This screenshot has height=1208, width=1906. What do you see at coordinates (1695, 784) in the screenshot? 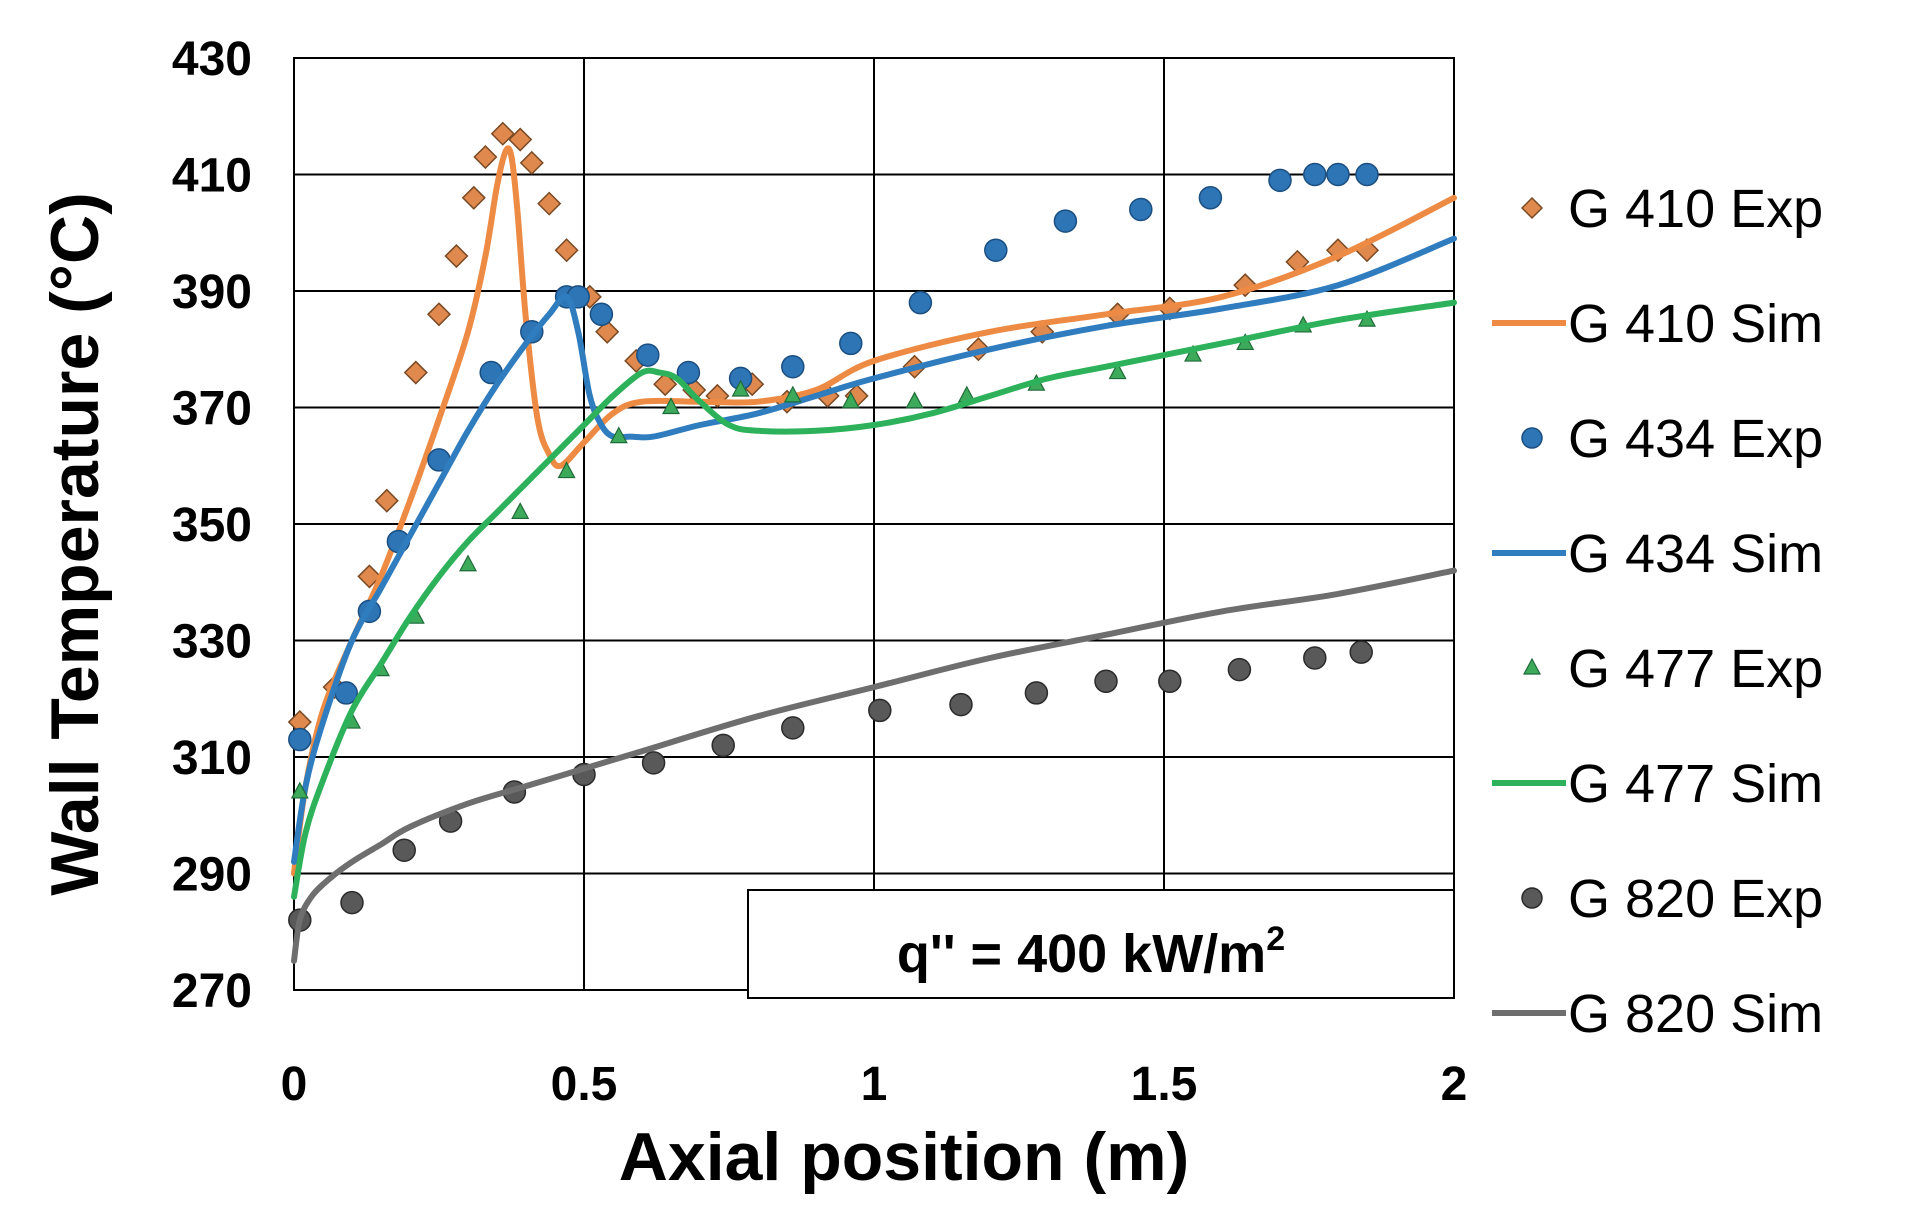
I see `legend-label: G 477 Sim` at bounding box center [1695, 784].